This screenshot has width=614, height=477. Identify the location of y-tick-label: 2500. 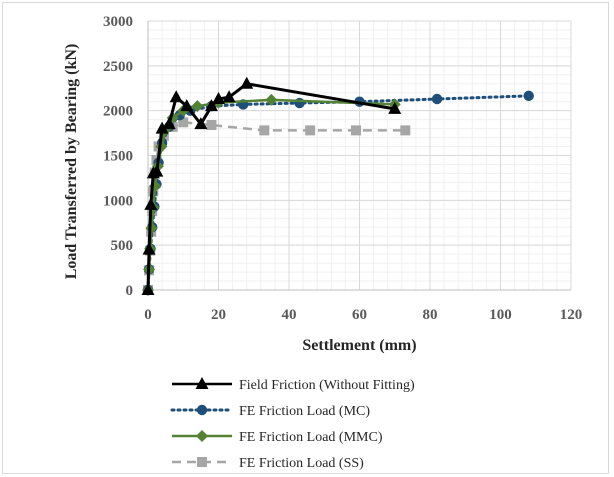
(118, 67).